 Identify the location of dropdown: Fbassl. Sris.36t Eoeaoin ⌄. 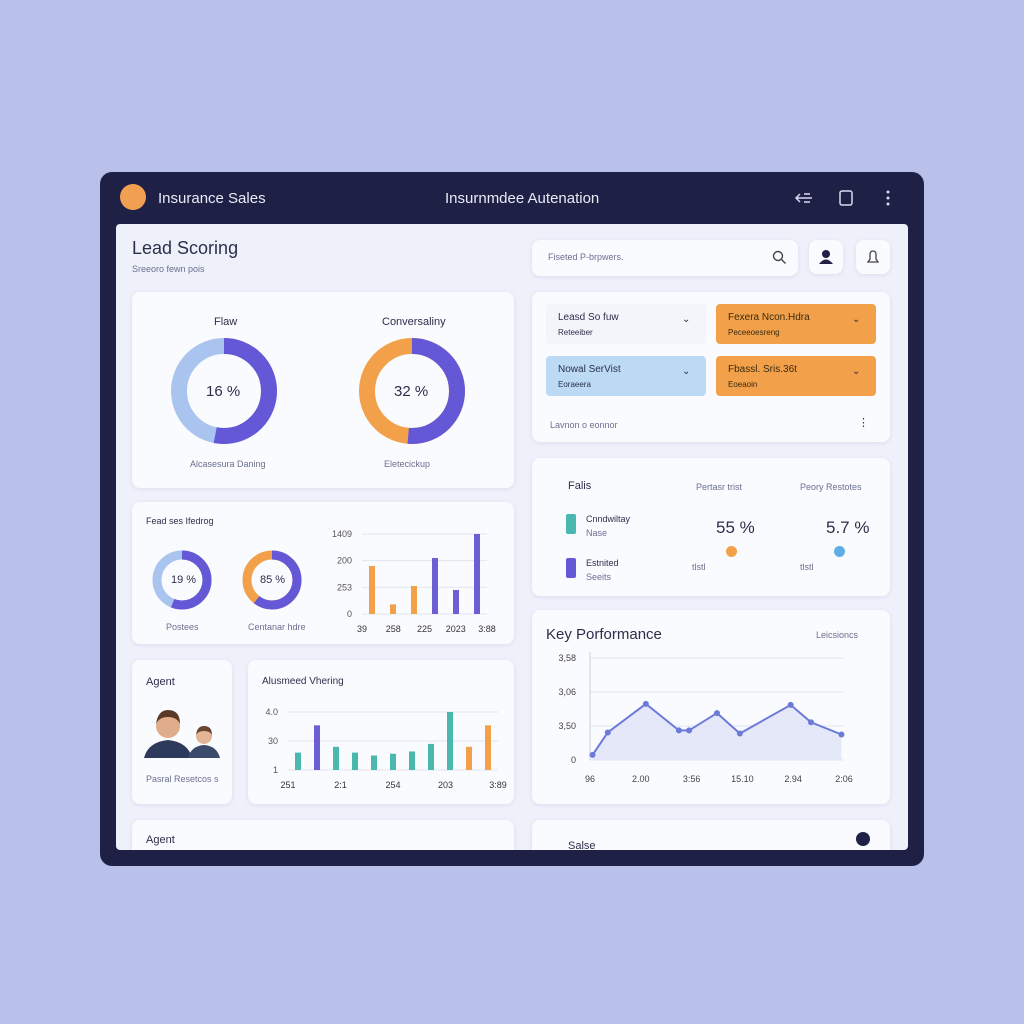
(796, 376).